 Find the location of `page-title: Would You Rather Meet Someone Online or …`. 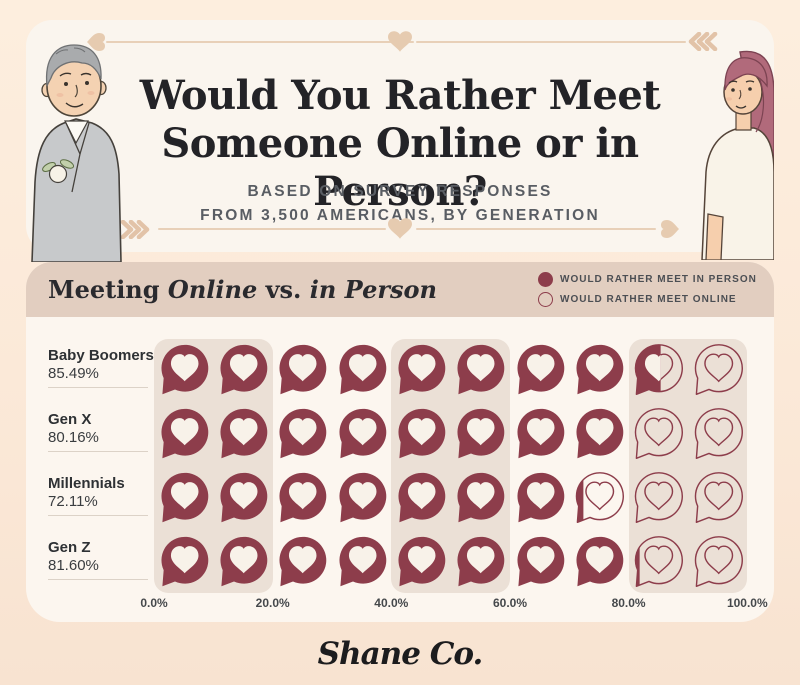

page-title: Would You Rather Meet Someone Online or … is located at coordinates (400, 144).